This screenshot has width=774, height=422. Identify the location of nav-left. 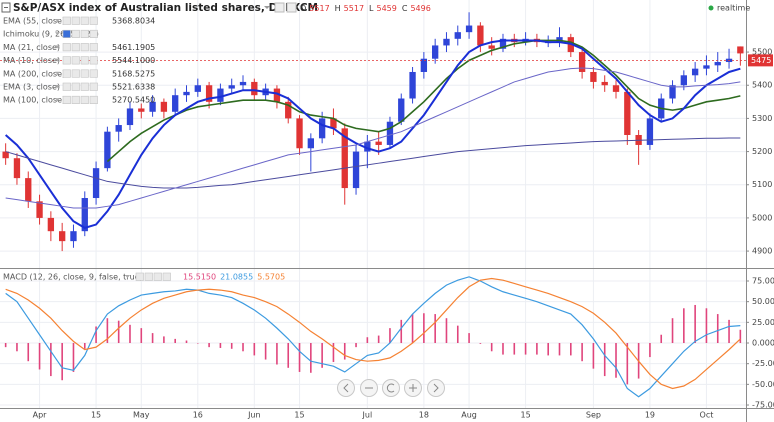
(346, 388).